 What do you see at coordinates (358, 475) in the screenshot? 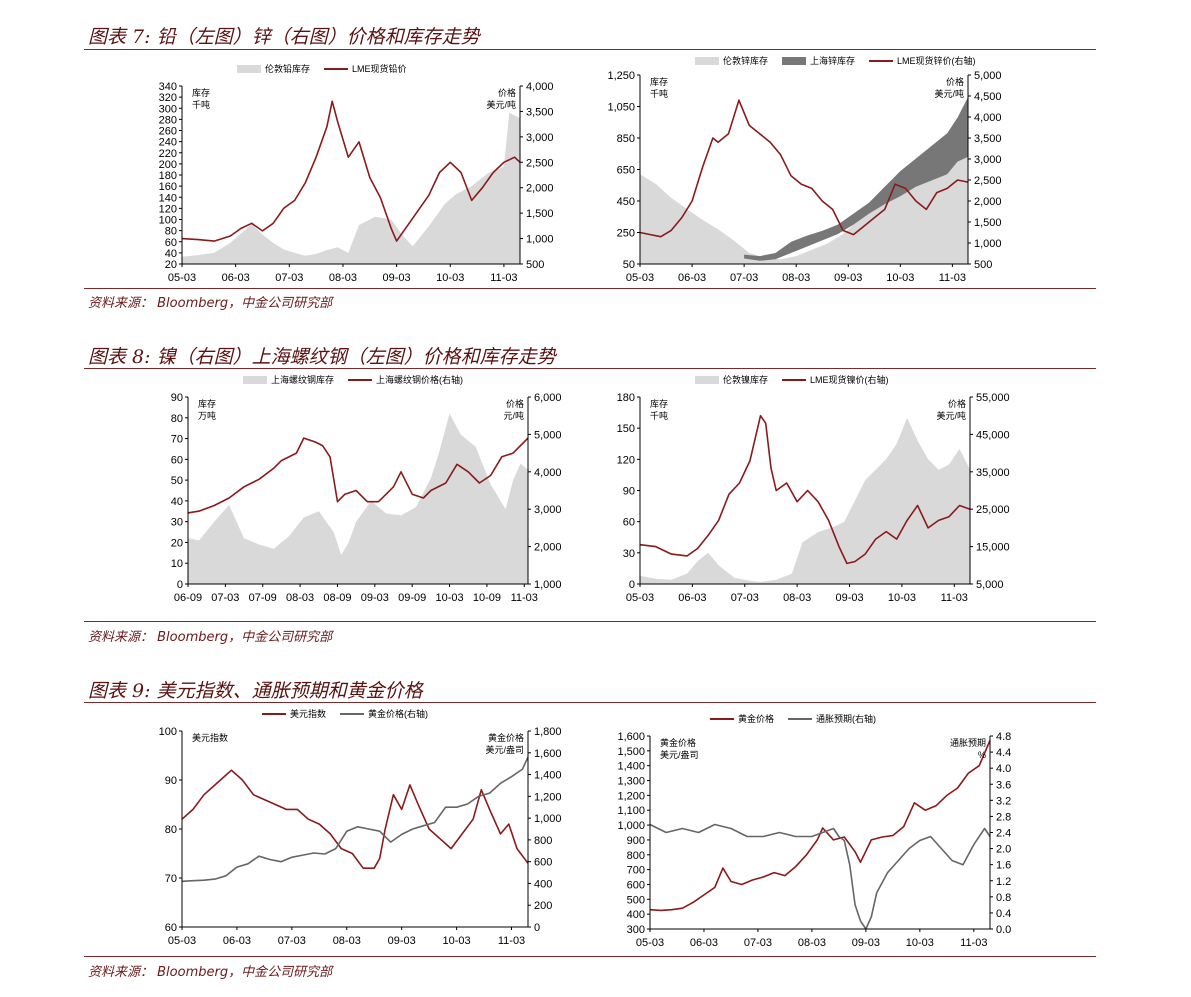
I see `chart2-series-2-line` at bounding box center [358, 475].